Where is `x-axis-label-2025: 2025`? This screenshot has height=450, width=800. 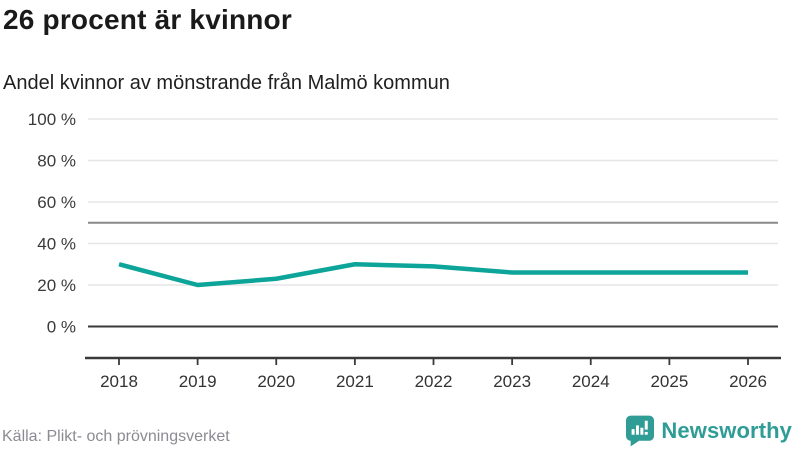
x-axis-label-2025: 2025 is located at coordinates (669, 381).